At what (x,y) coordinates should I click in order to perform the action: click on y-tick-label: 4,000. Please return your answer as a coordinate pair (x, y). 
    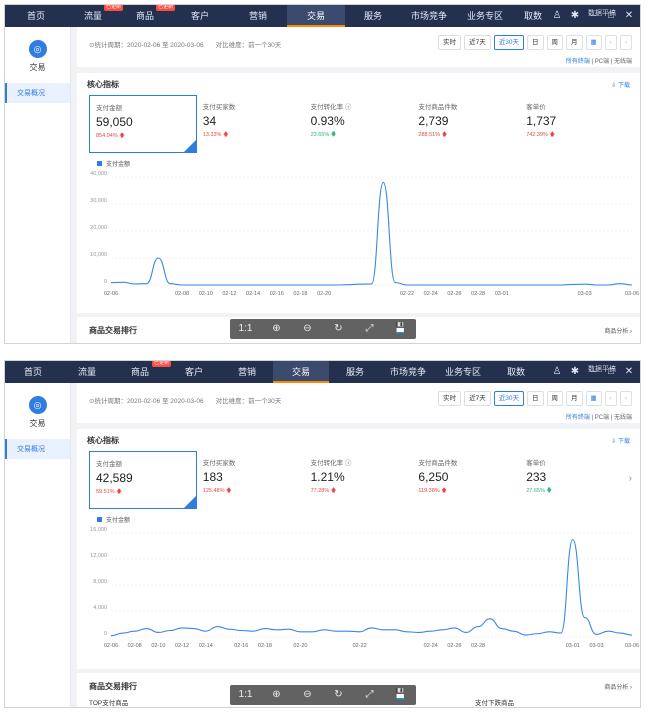
    Looking at the image, I should click on (100, 608).